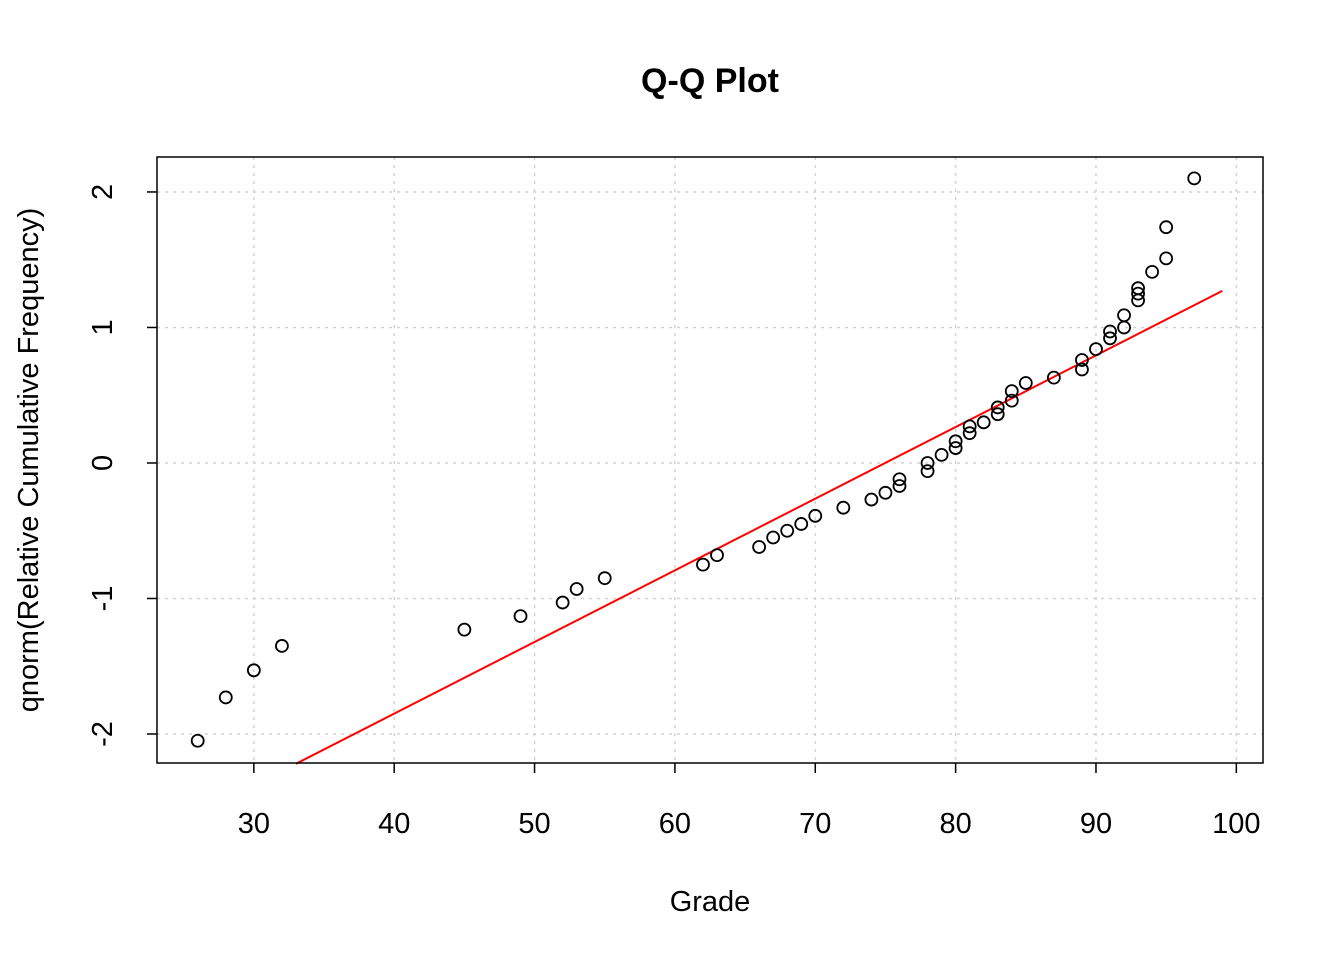 The height and width of the screenshot is (960, 1344). Describe the element at coordinates (1096, 824) in the screenshot. I see `x-tick-label: 90` at that location.